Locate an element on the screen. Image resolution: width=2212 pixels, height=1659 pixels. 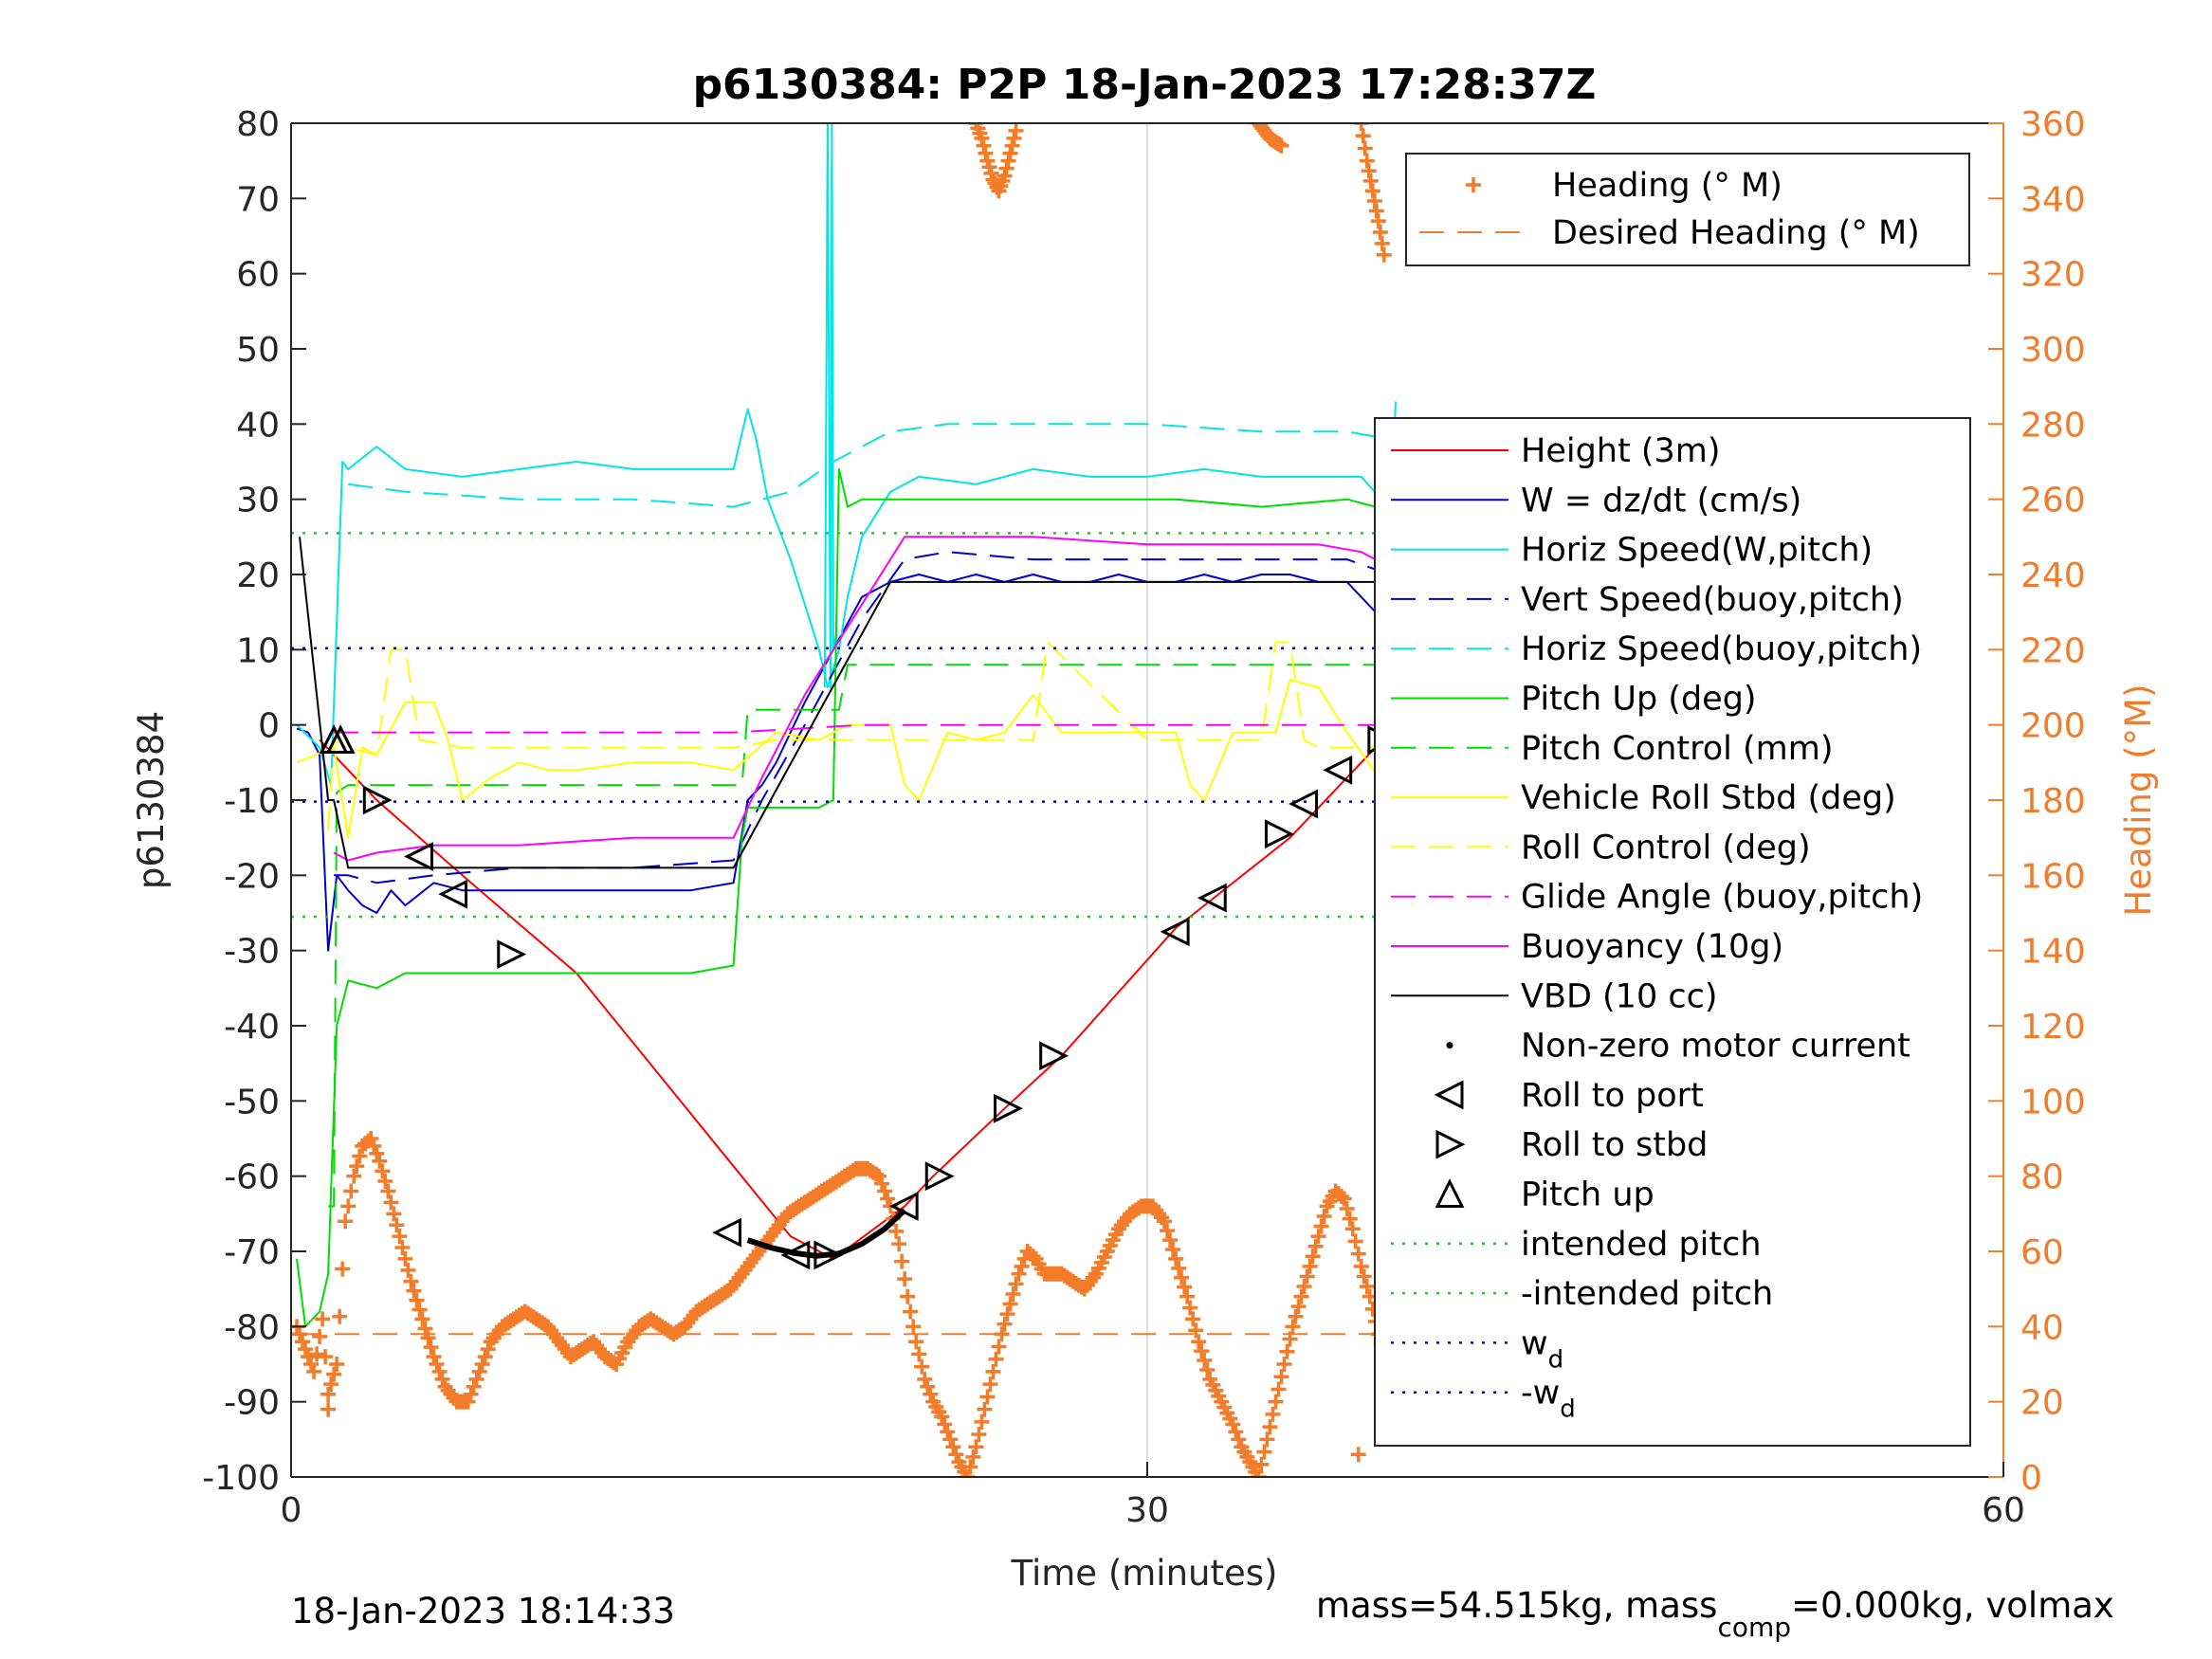
y2tick-label: 280 is located at coordinates (2053, 425).